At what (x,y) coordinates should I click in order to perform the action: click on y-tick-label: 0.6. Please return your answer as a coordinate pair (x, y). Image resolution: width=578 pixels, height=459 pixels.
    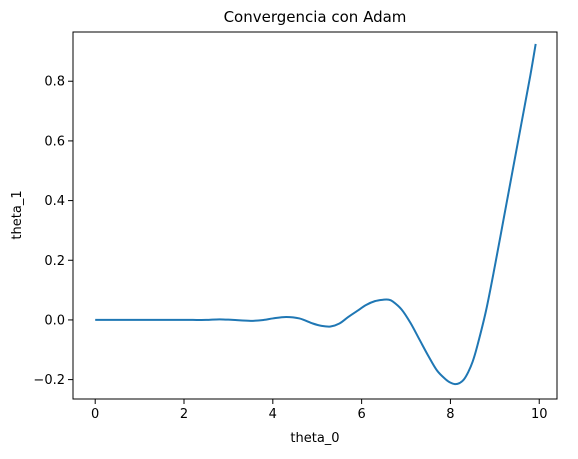
    Looking at the image, I should click on (54, 141).